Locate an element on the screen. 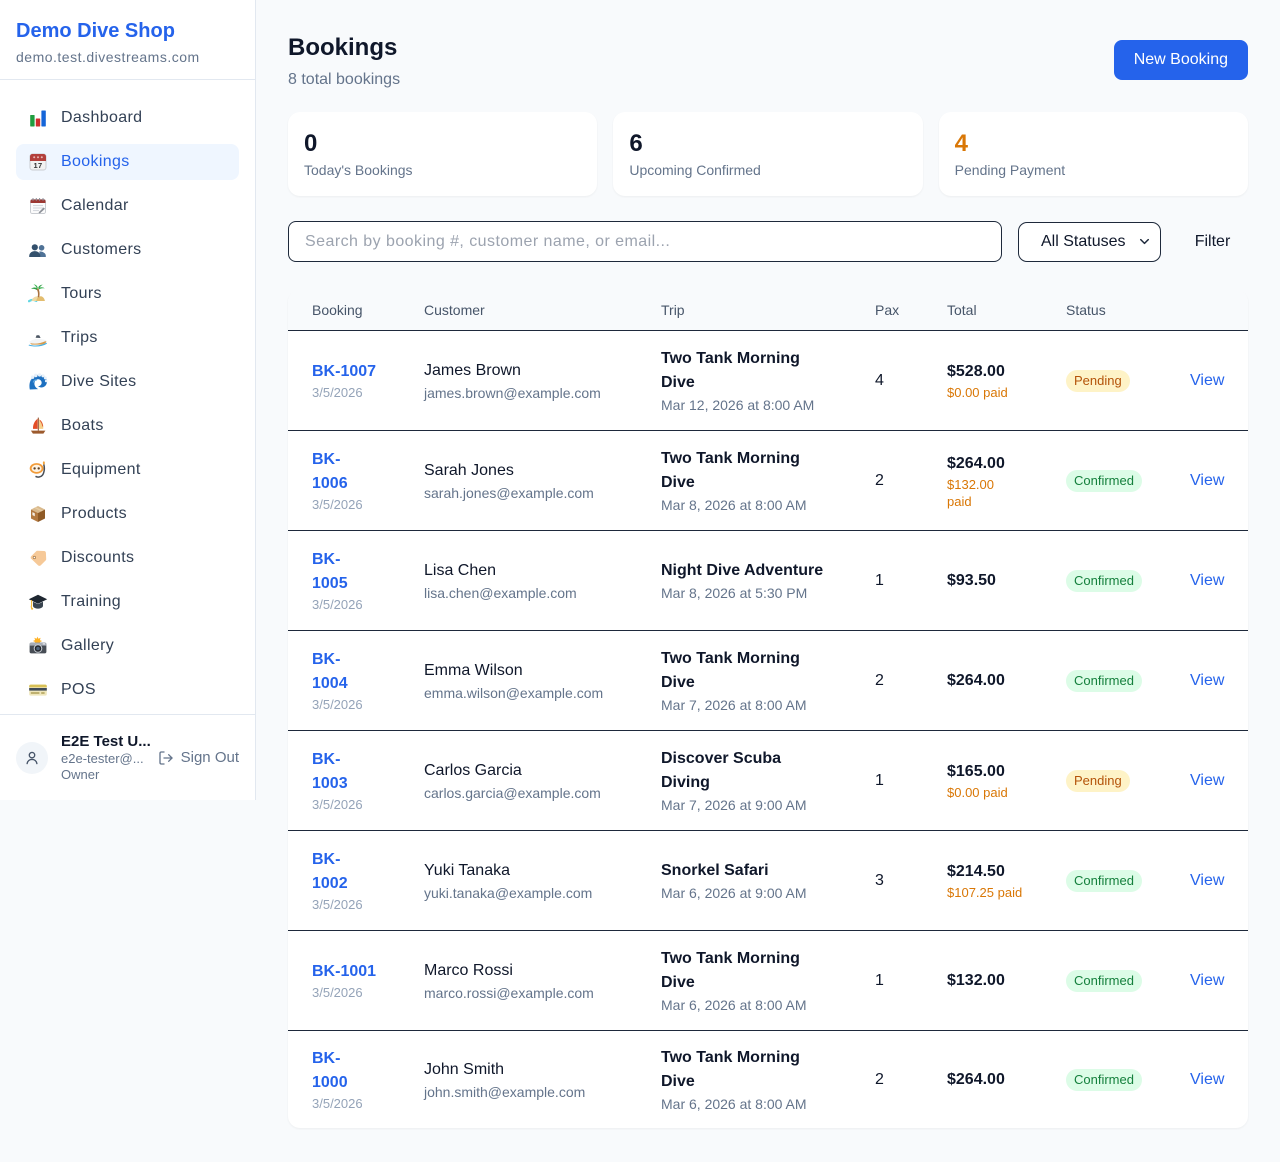 The height and width of the screenshot is (1162, 1280). svg-text: 17 is located at coordinates (37, 165).